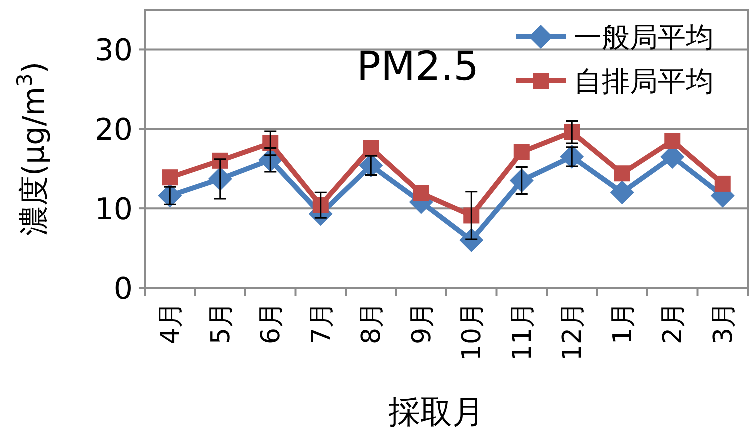  I want to click on x-tick-label: 4月, so click(171, 323).